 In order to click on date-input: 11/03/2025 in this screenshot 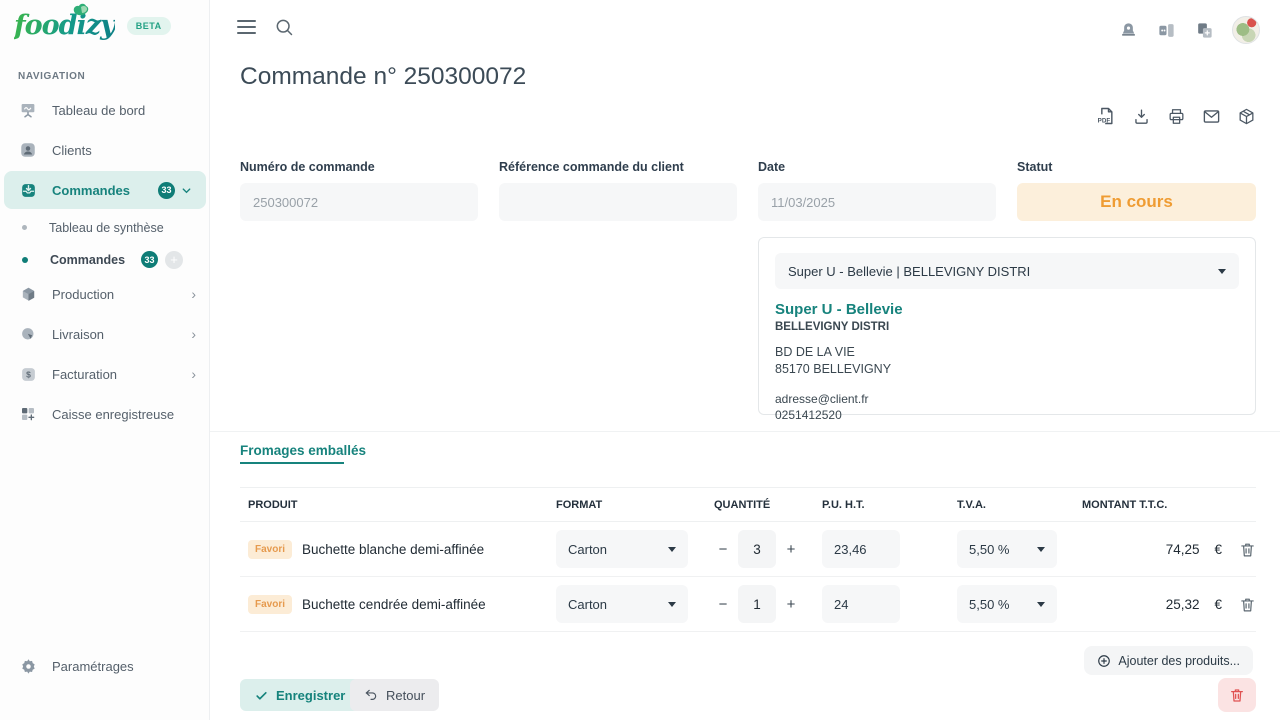, I will do `click(877, 202)`.